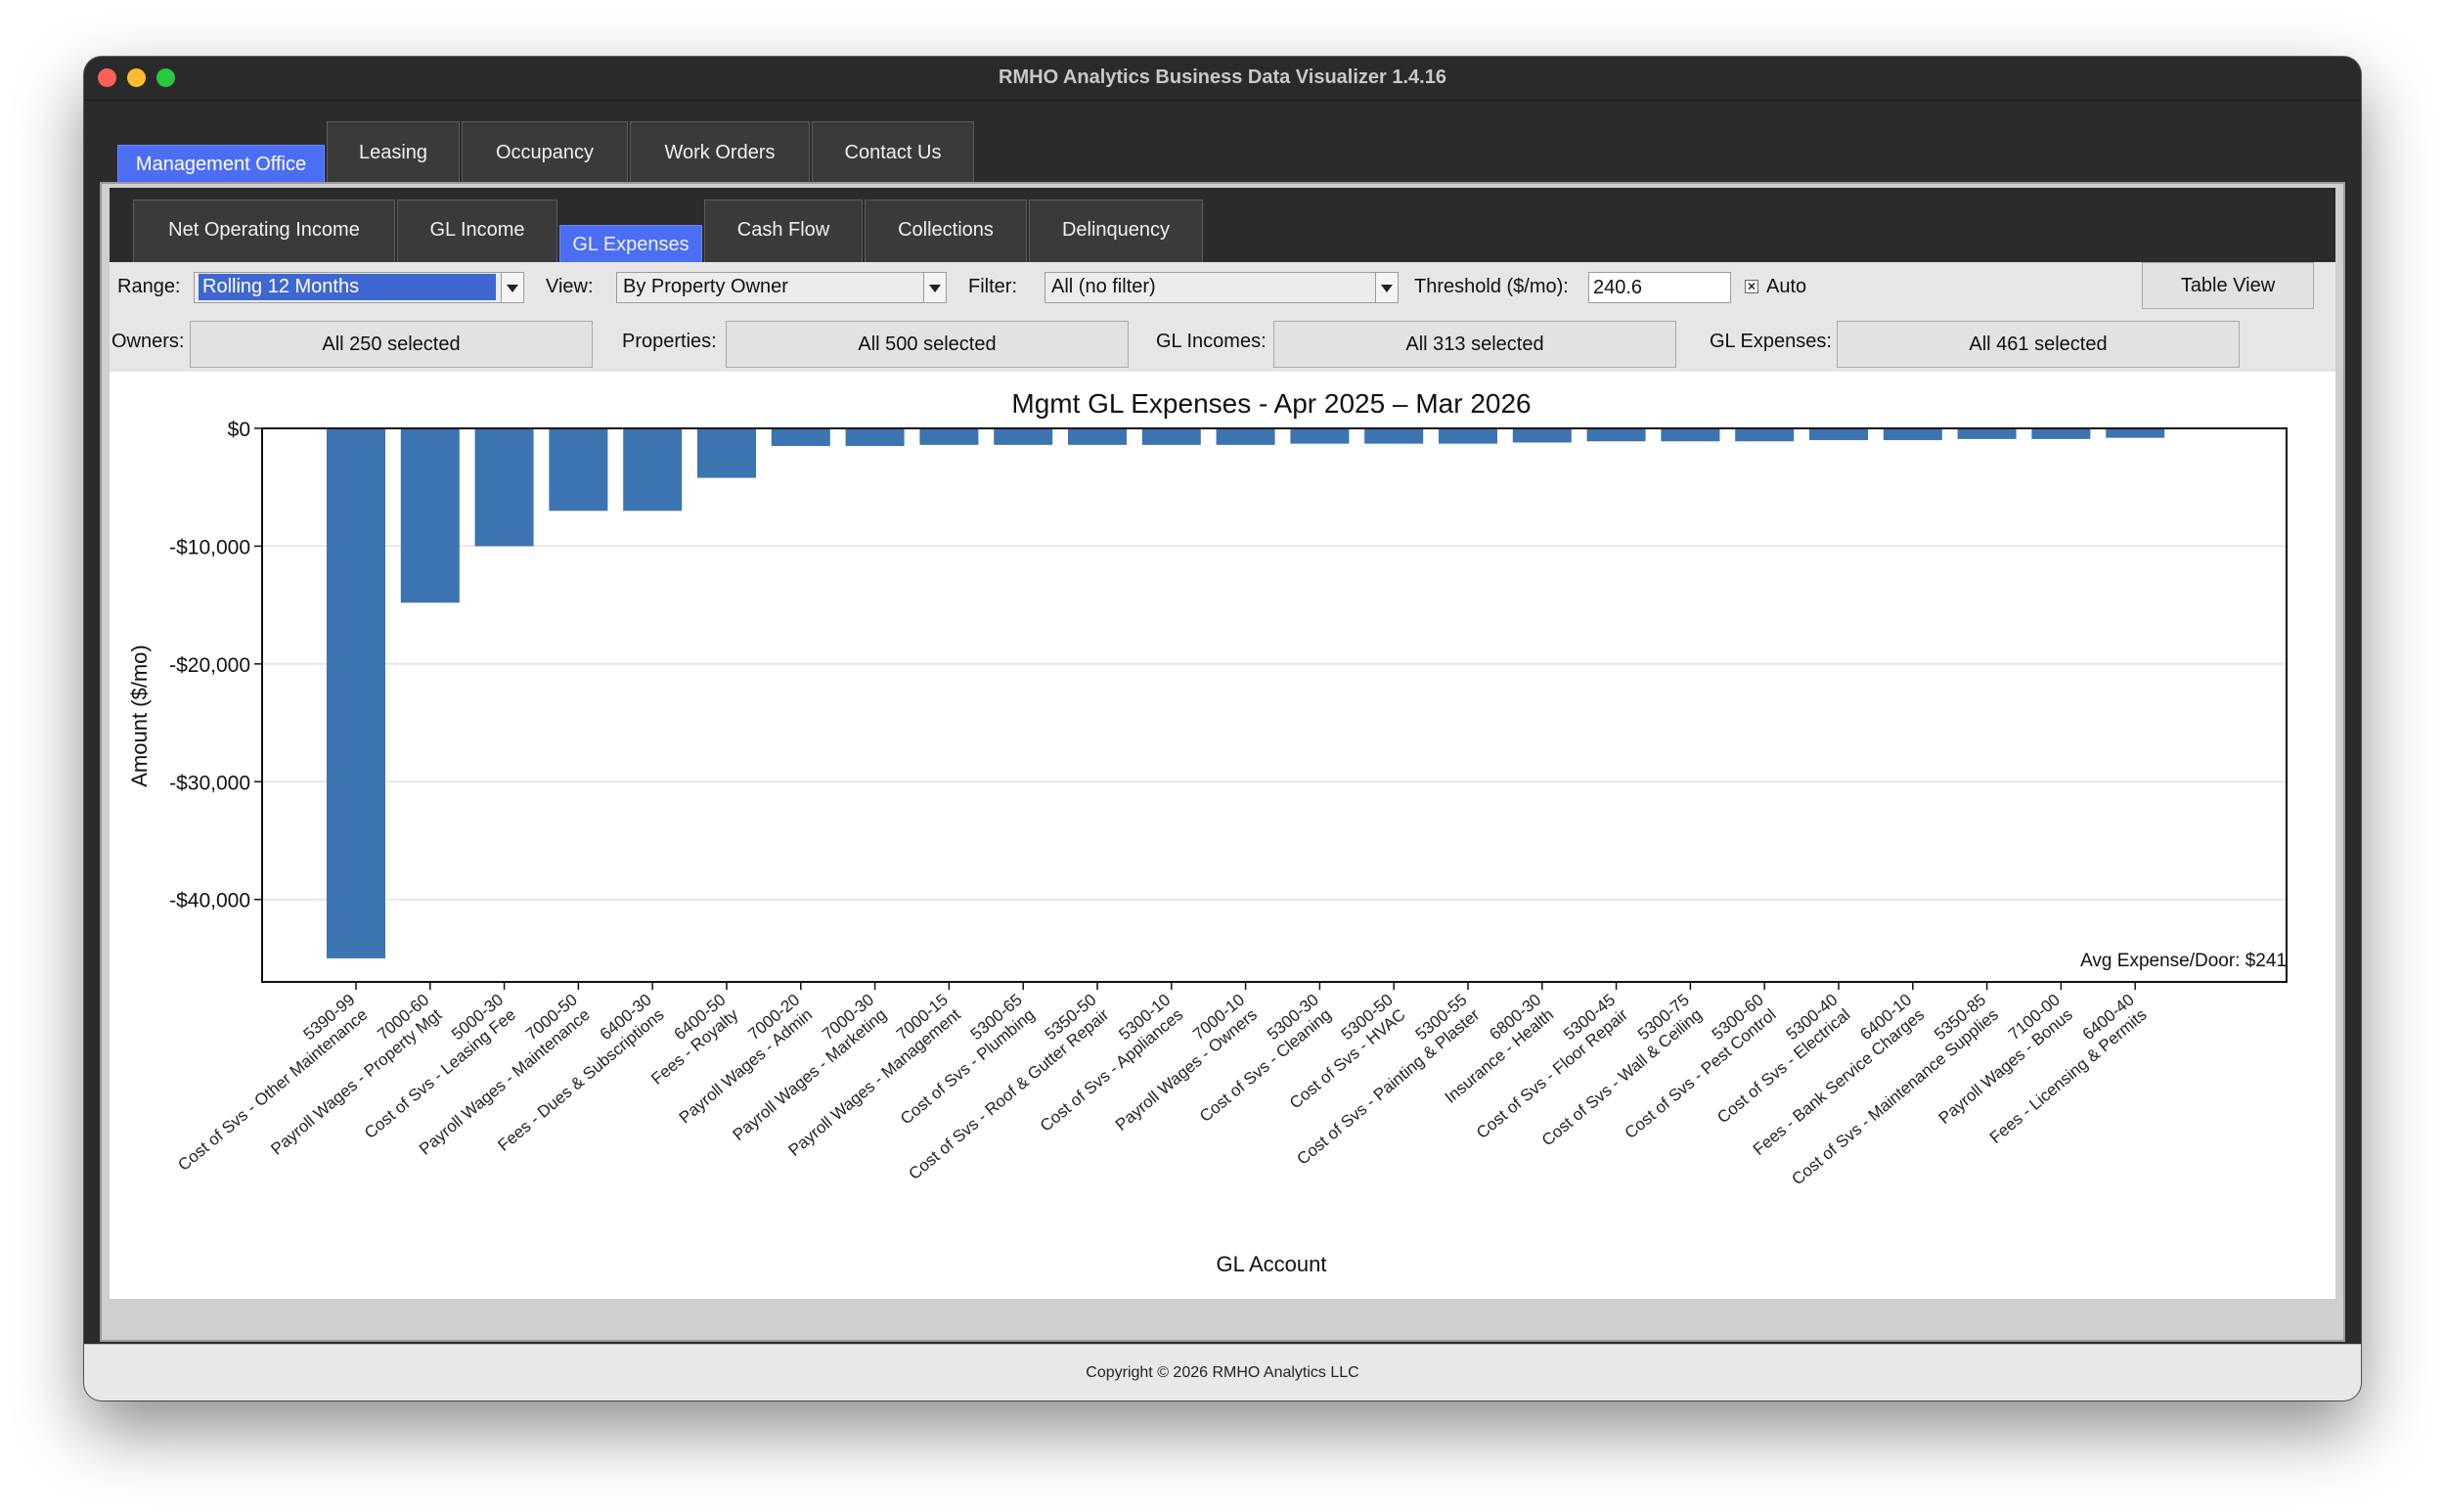 This screenshot has height=1512, width=2445. I want to click on tab-work-orders: Work Orders, so click(720, 152).